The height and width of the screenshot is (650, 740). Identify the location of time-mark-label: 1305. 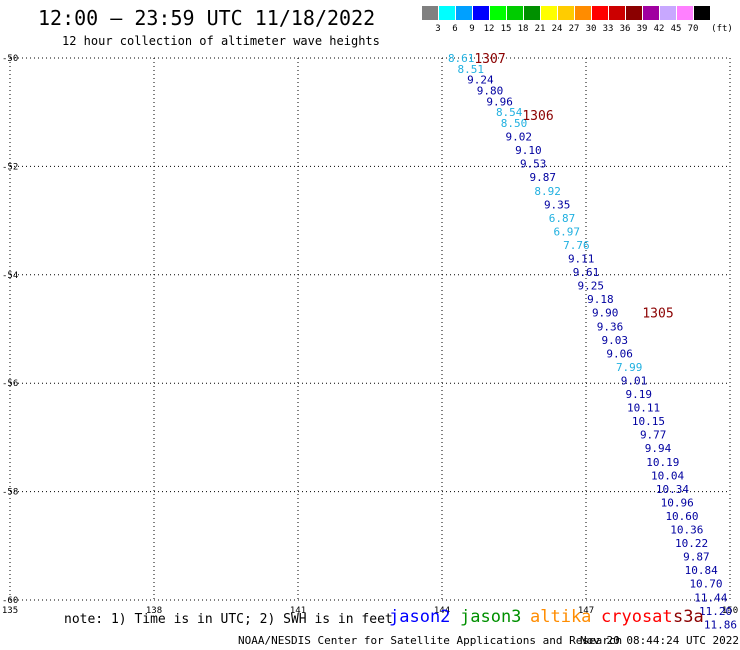
(657, 314).